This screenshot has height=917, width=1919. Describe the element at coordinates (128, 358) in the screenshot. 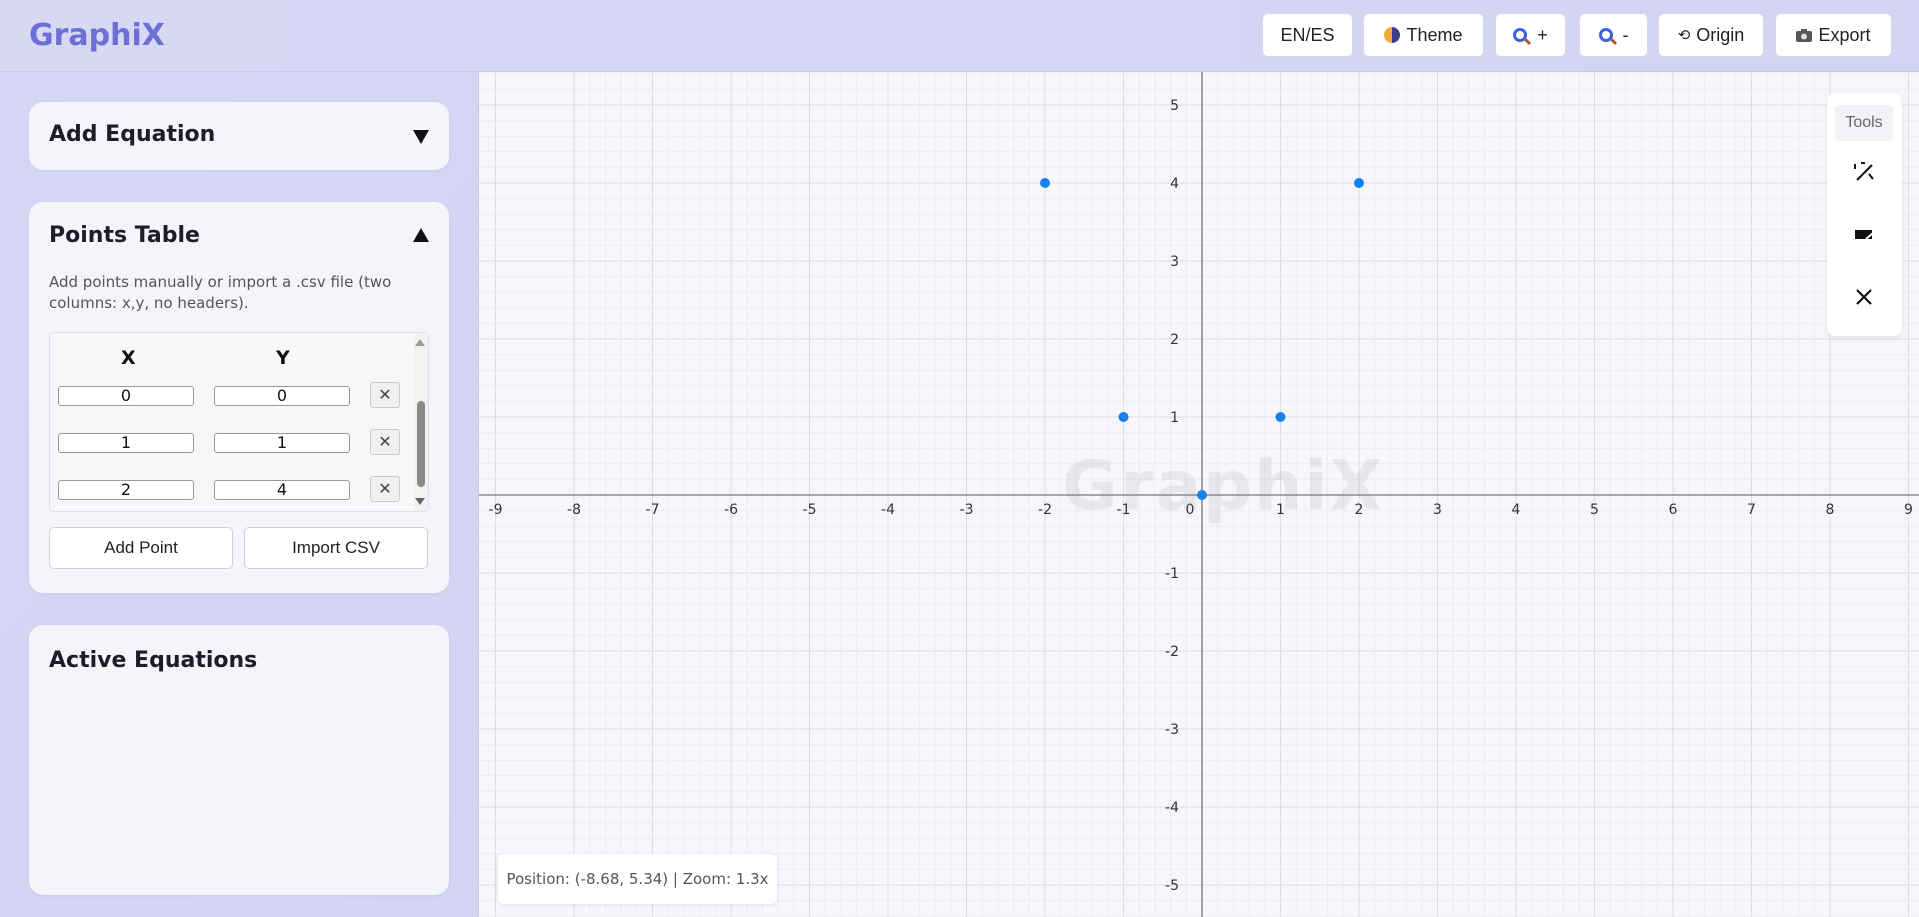

I see `column-header-x: X` at that location.